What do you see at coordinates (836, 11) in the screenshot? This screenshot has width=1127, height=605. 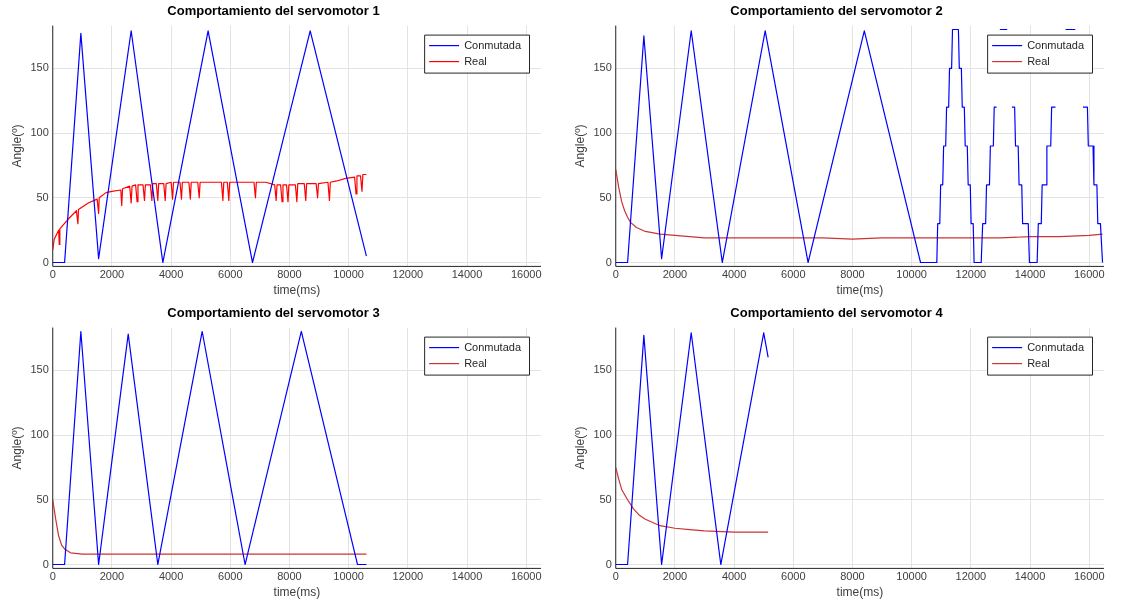 I see `chart-title: Comportamiento del servomotor 2` at bounding box center [836, 11].